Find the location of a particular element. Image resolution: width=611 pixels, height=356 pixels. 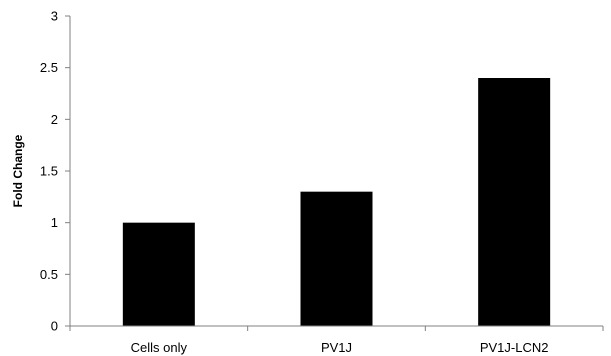

y-axis-ticks: 0 0.5 1 1.5 2 2.5 3 is located at coordinates (55, 171).